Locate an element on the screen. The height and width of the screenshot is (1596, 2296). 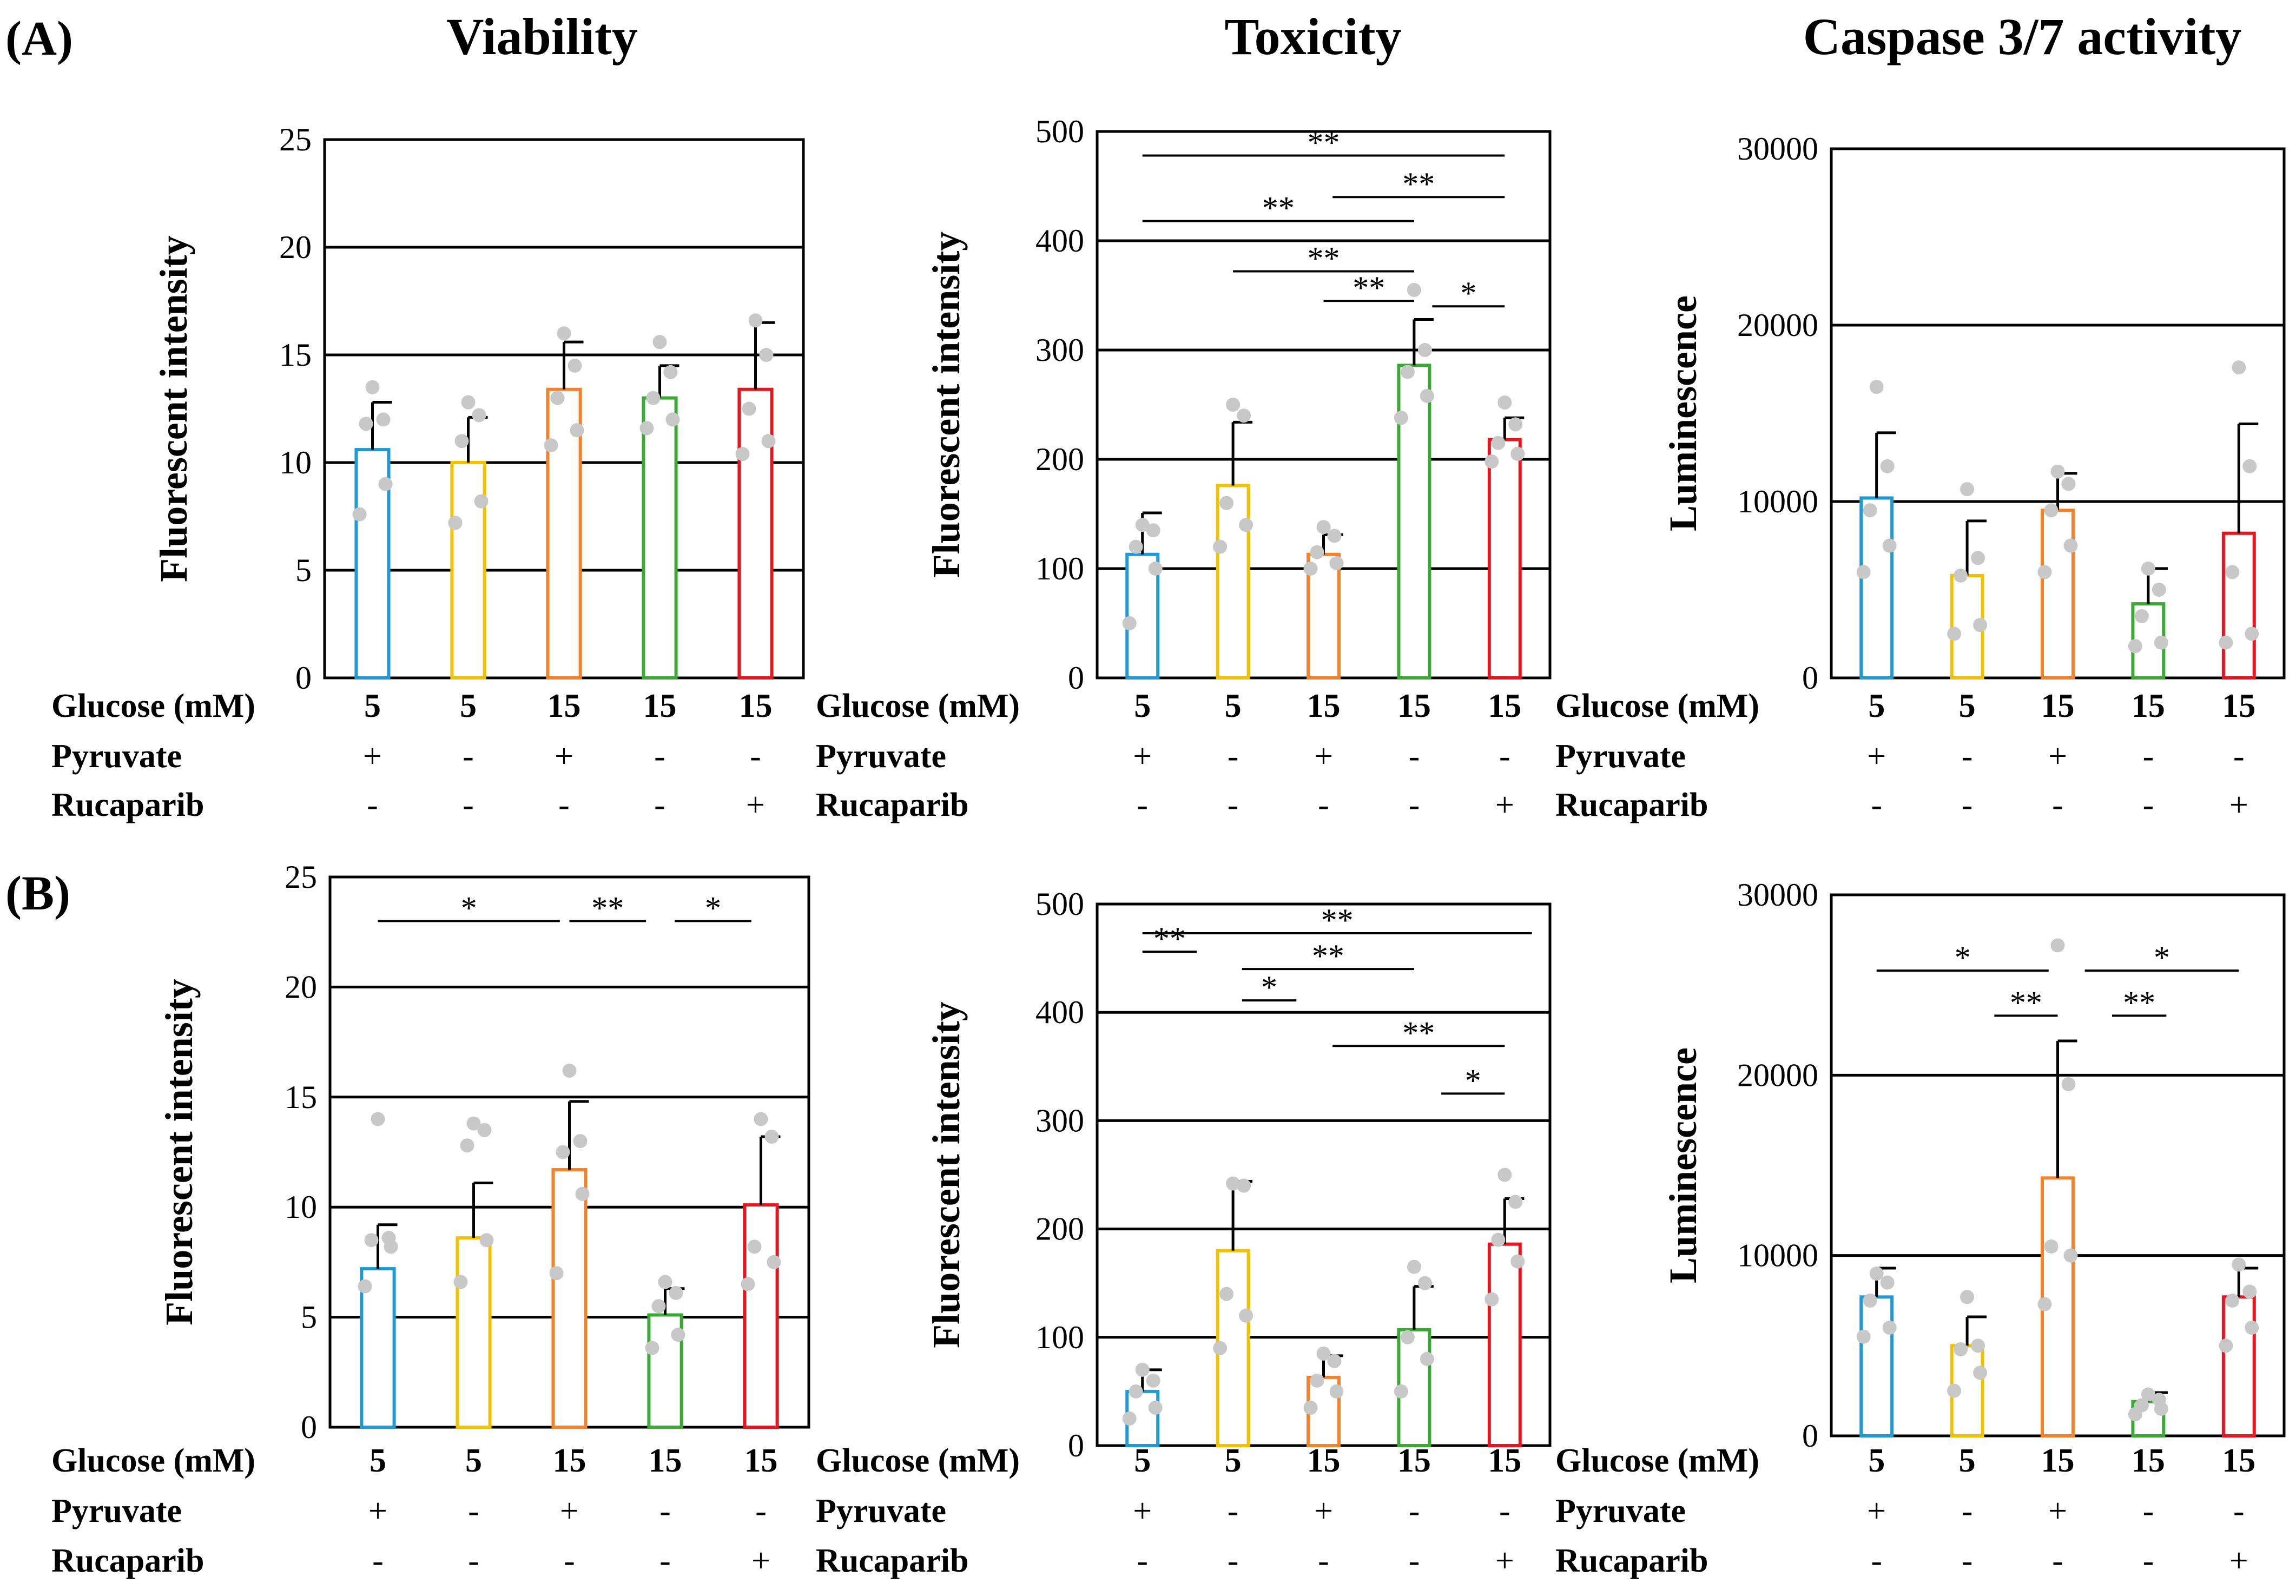
chart-3-cond-glucose-2: 15 is located at coordinates (569, 1461).